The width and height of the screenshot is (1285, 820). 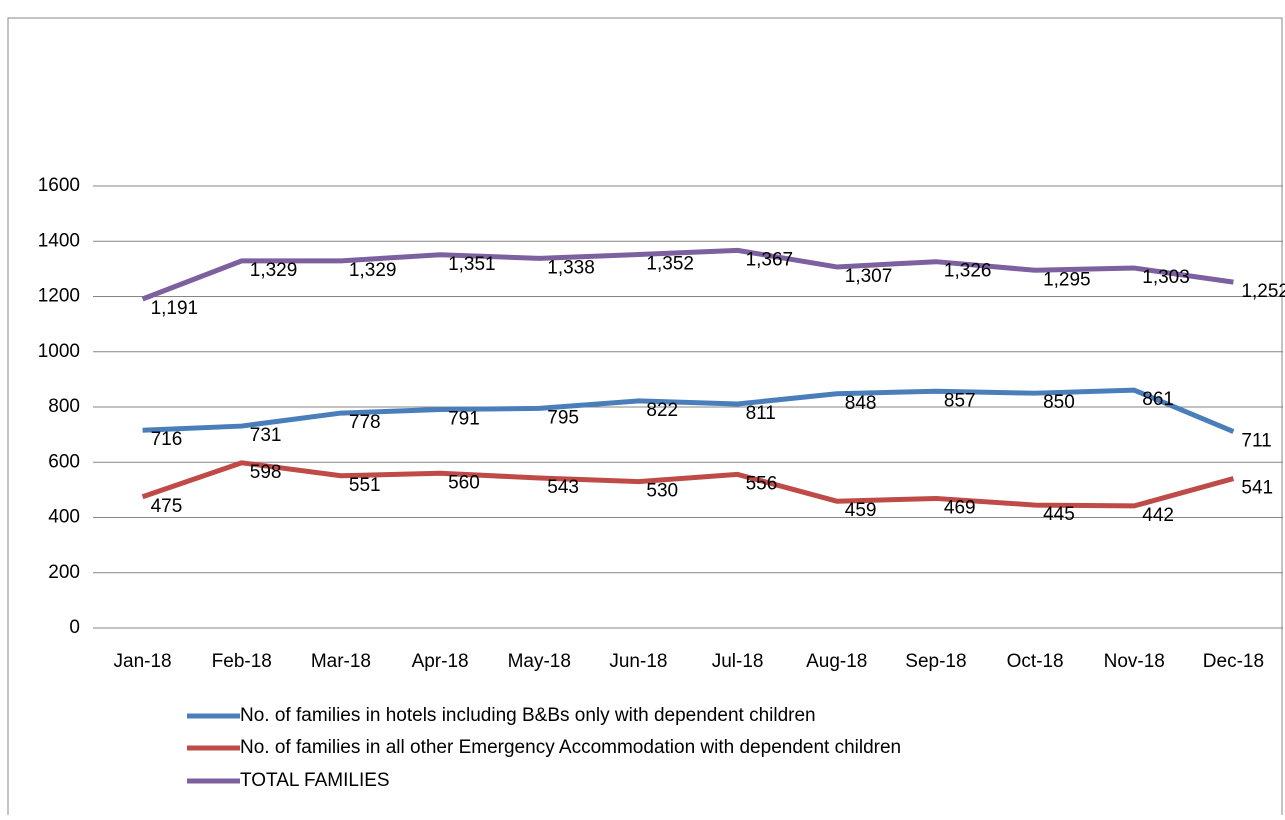 I want to click on data-label: 1,191, so click(x=175, y=308).